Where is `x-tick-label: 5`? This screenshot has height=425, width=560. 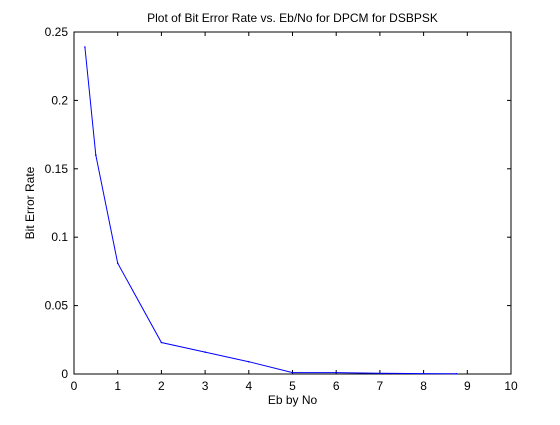
x-tick-label: 5 is located at coordinates (292, 386).